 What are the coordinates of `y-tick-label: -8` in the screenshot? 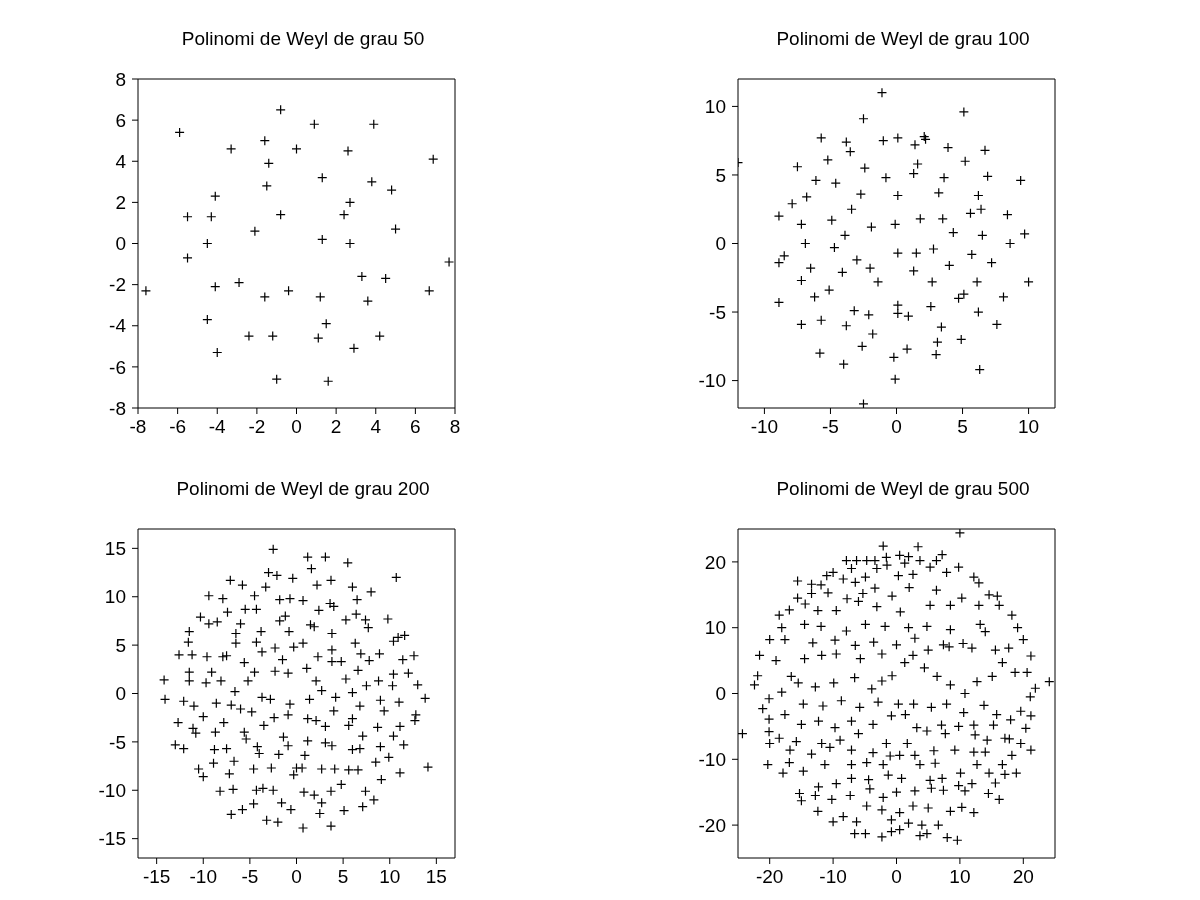 It's located at (117, 408).